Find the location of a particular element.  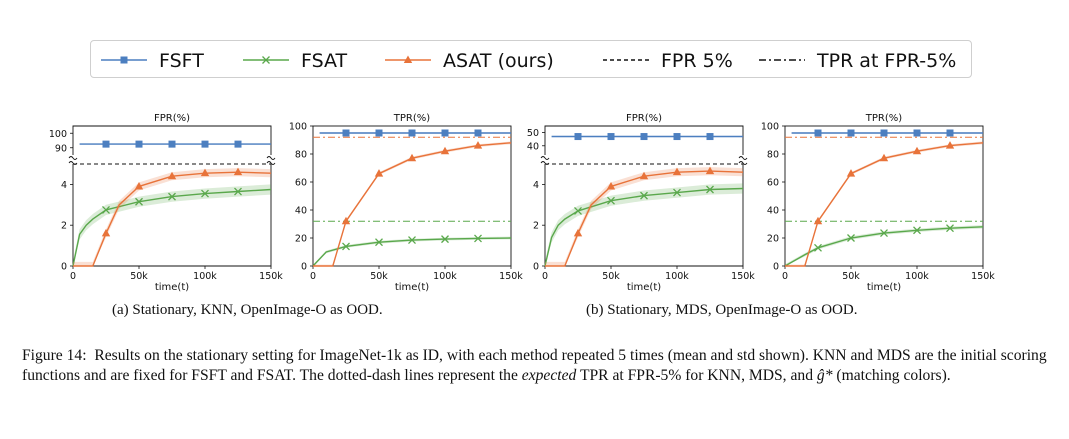

y-tick-label: 100 is located at coordinates (58, 134).